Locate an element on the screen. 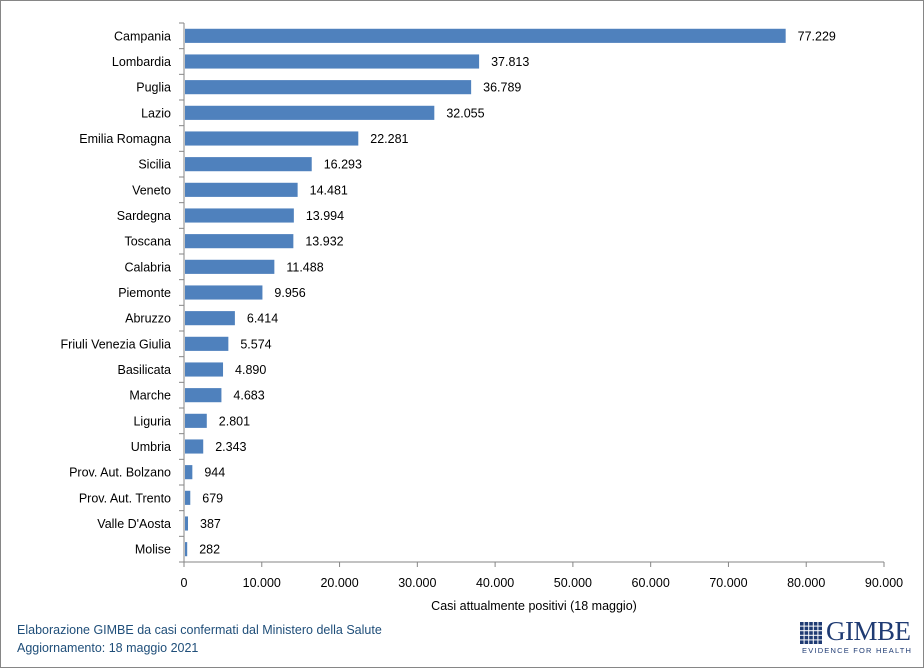  value-label: 11.488 is located at coordinates (304, 267).